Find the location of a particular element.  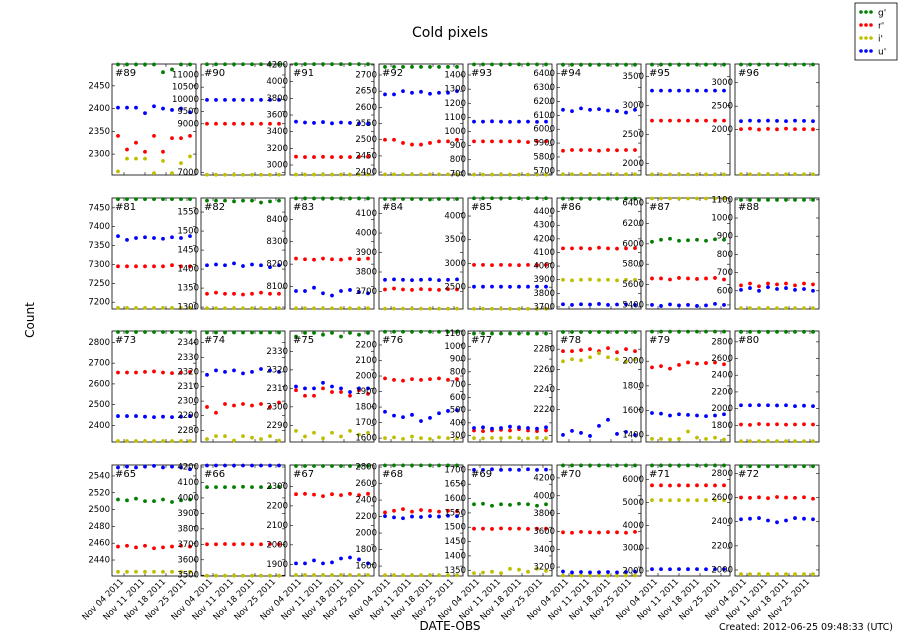

y-tick-label: 9000 is located at coordinates (188, 124).